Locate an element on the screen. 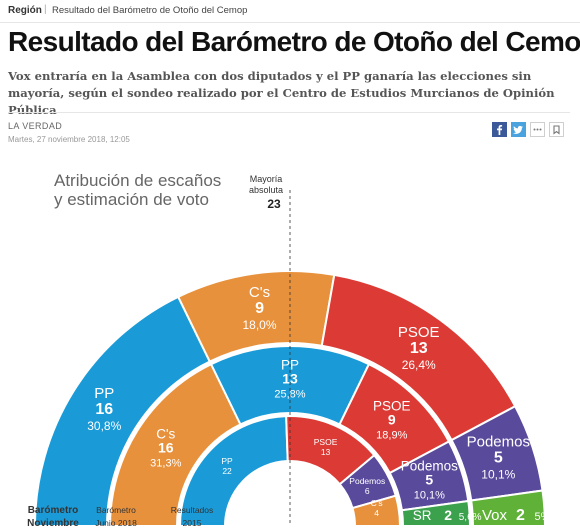  label-pp-seats: 22 is located at coordinates (227, 471).